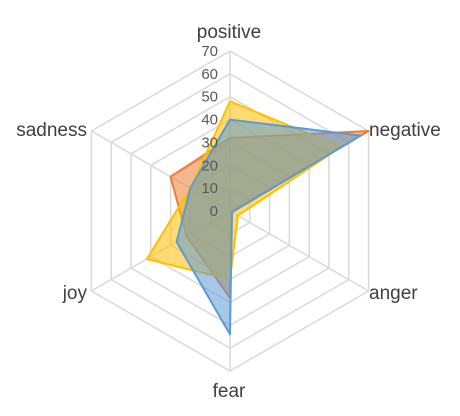 This screenshot has width=460, height=416. Describe the element at coordinates (229, 32) in the screenshot. I see `axis-label-positive: positive` at that location.